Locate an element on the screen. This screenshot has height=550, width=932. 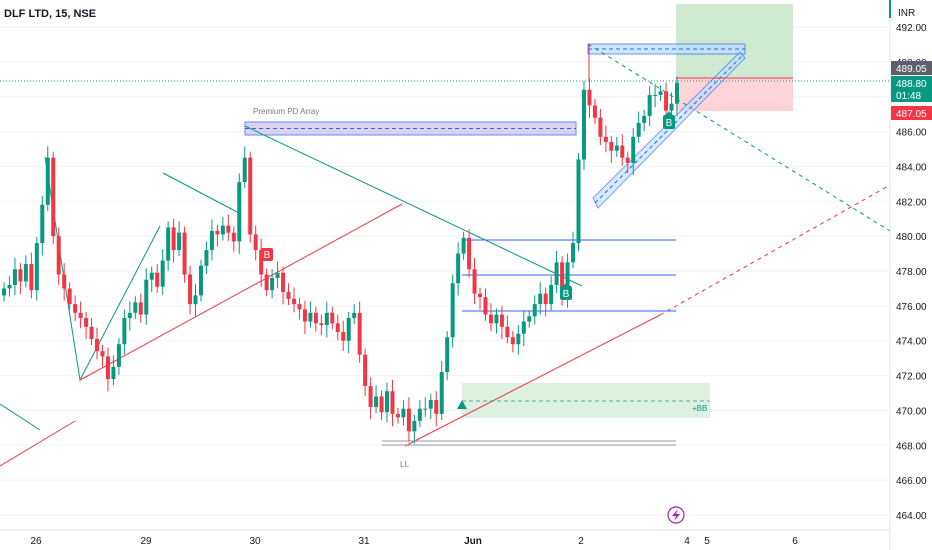
y-tick-label: 484.00 is located at coordinates (911, 167).